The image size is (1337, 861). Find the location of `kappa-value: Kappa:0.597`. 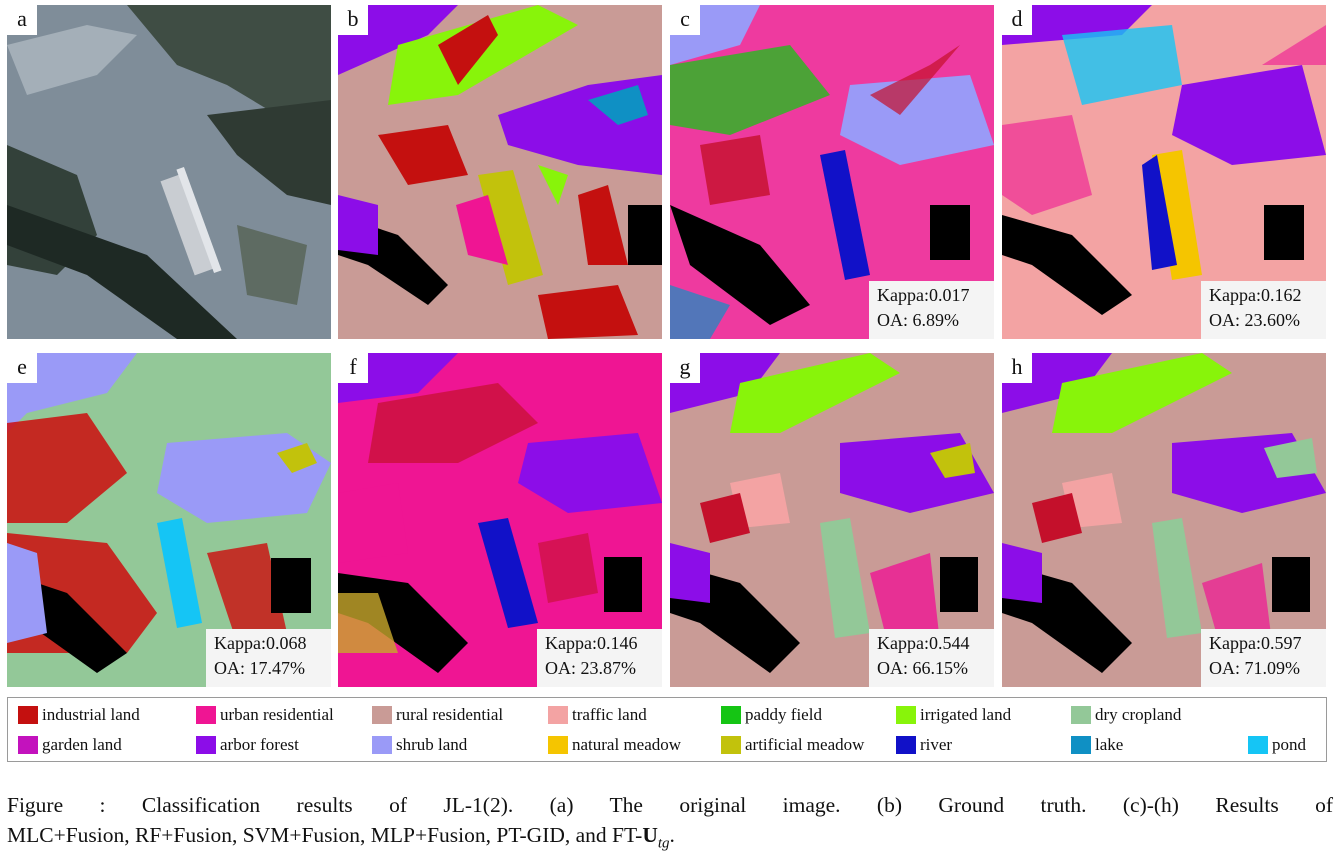

kappa-value: Kappa:0.597 is located at coordinates (1255, 643).